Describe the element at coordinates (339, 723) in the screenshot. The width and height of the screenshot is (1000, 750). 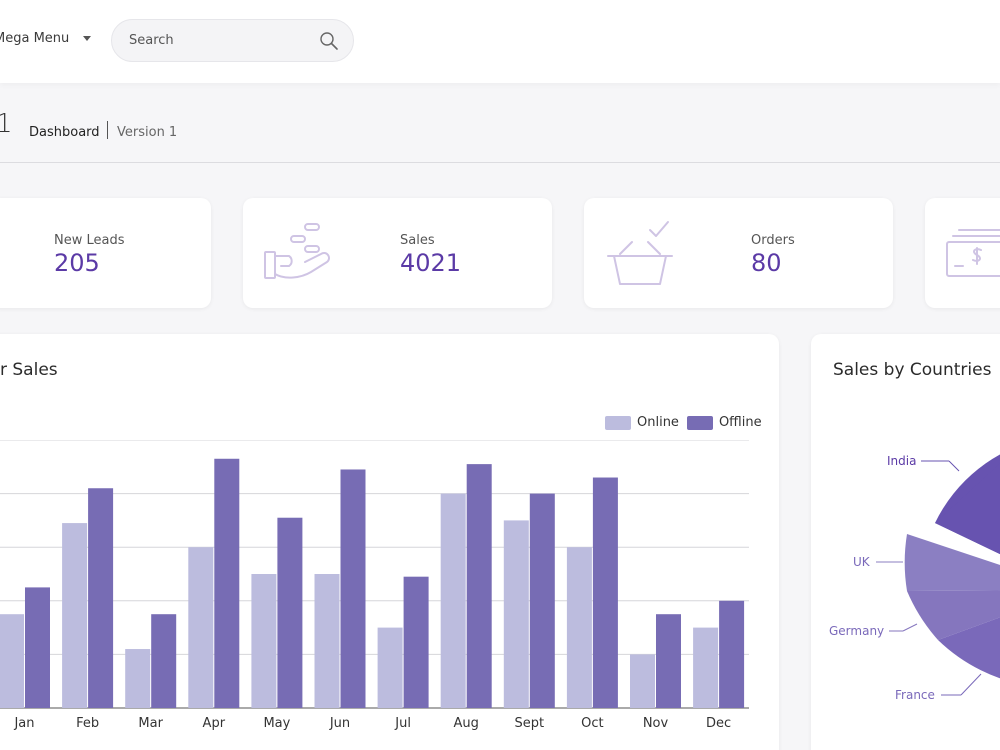
I see `x-tick-label: Jun` at that location.